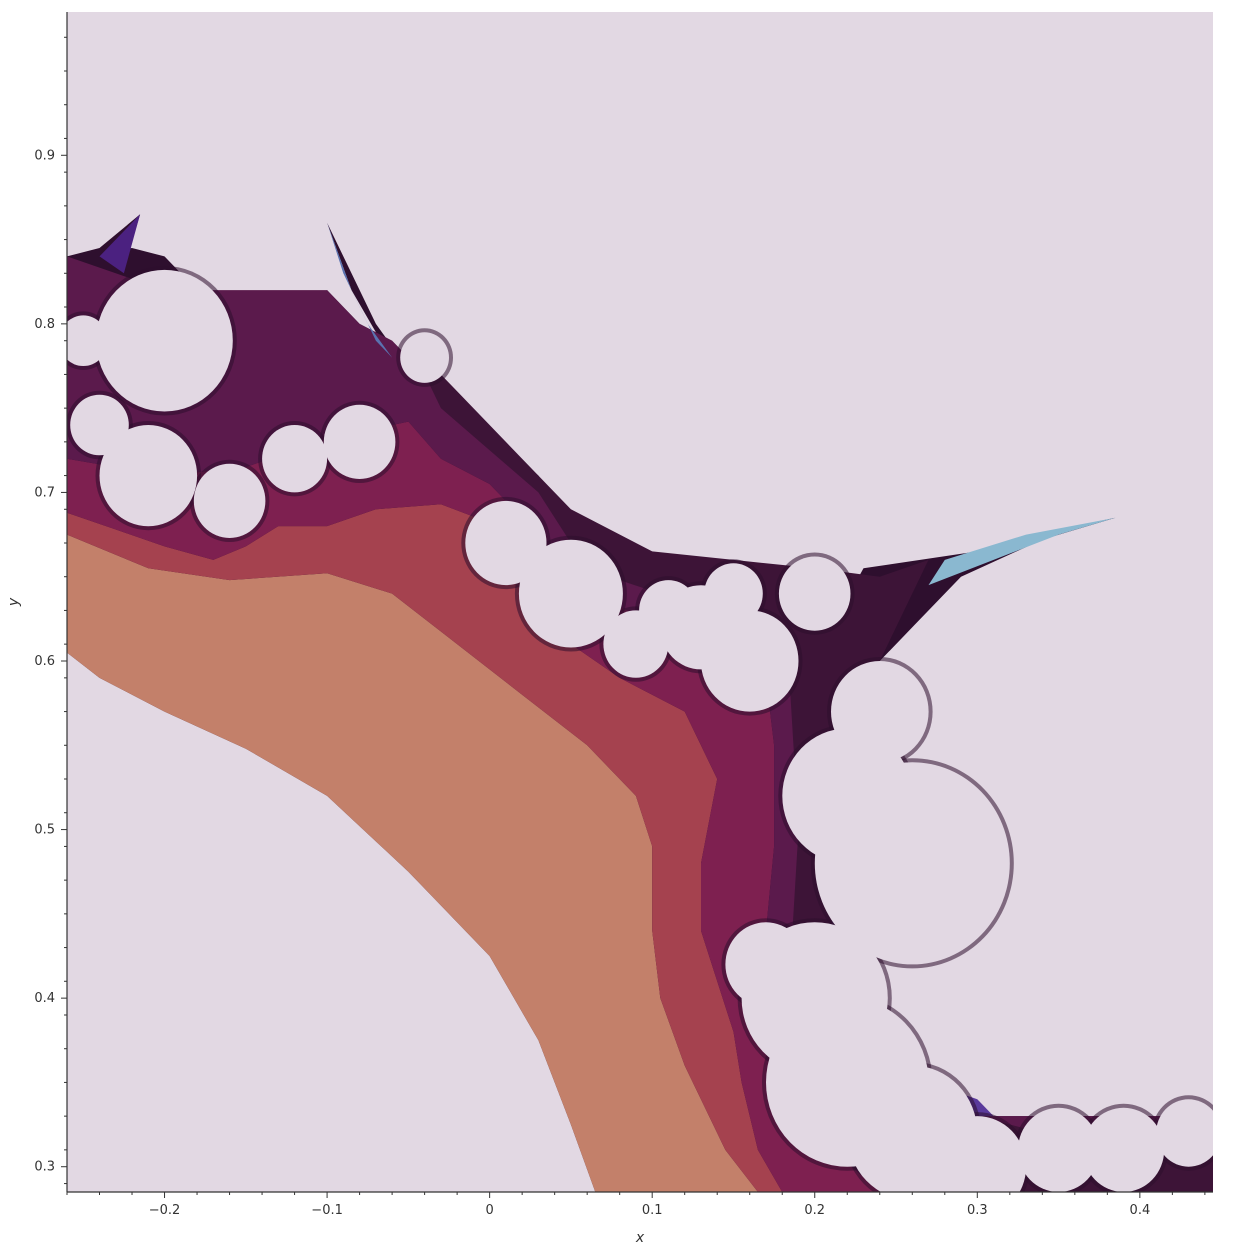 This screenshot has height=1250, width=1250. What do you see at coordinates (652, 1210) in the screenshot?
I see `x-tick-label: 0.1` at bounding box center [652, 1210].